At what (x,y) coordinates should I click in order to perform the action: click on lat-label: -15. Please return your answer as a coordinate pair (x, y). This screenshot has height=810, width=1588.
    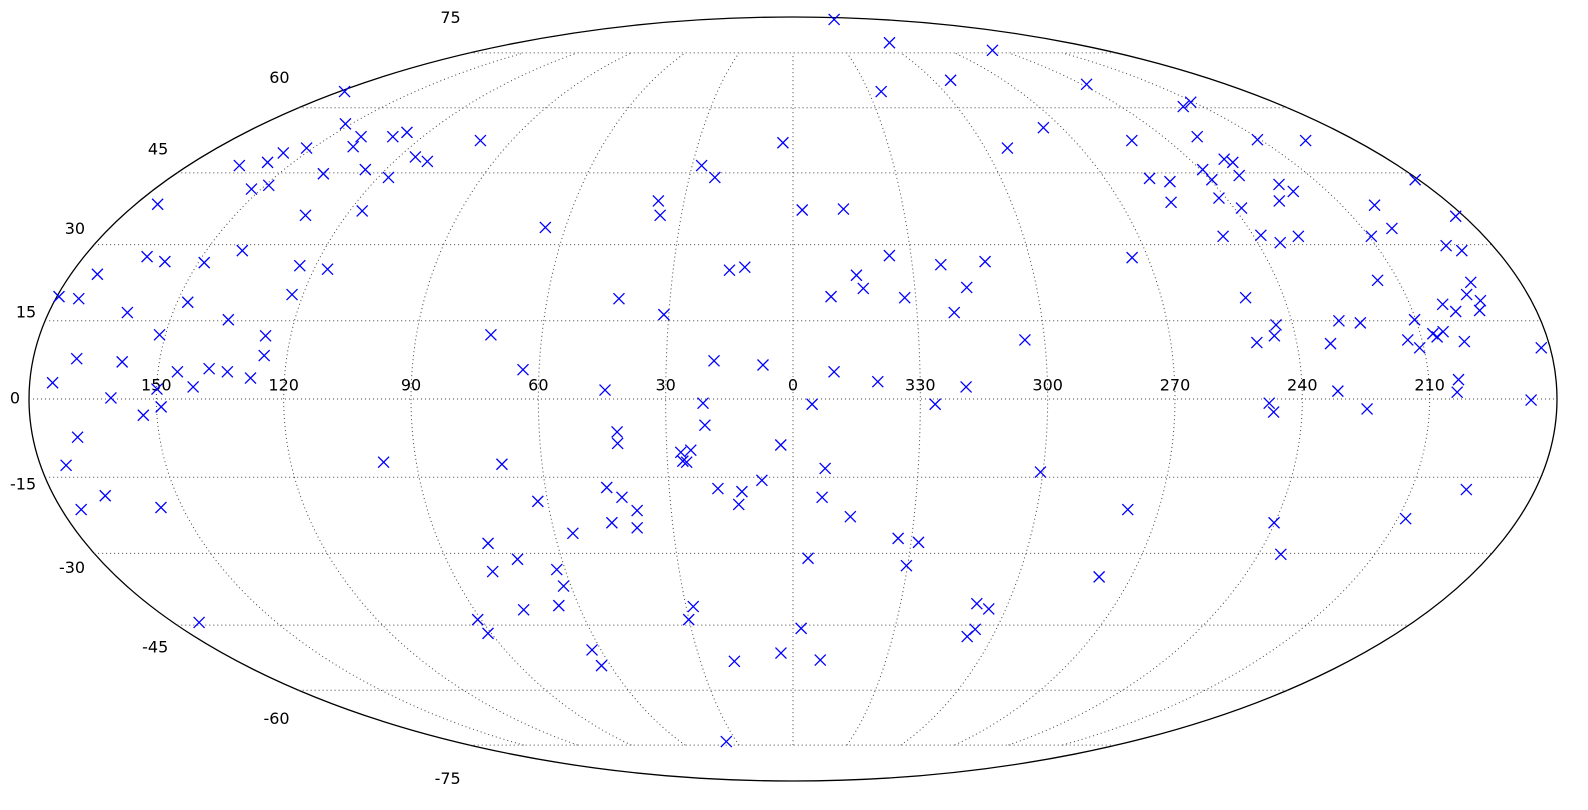
    Looking at the image, I should click on (23, 484).